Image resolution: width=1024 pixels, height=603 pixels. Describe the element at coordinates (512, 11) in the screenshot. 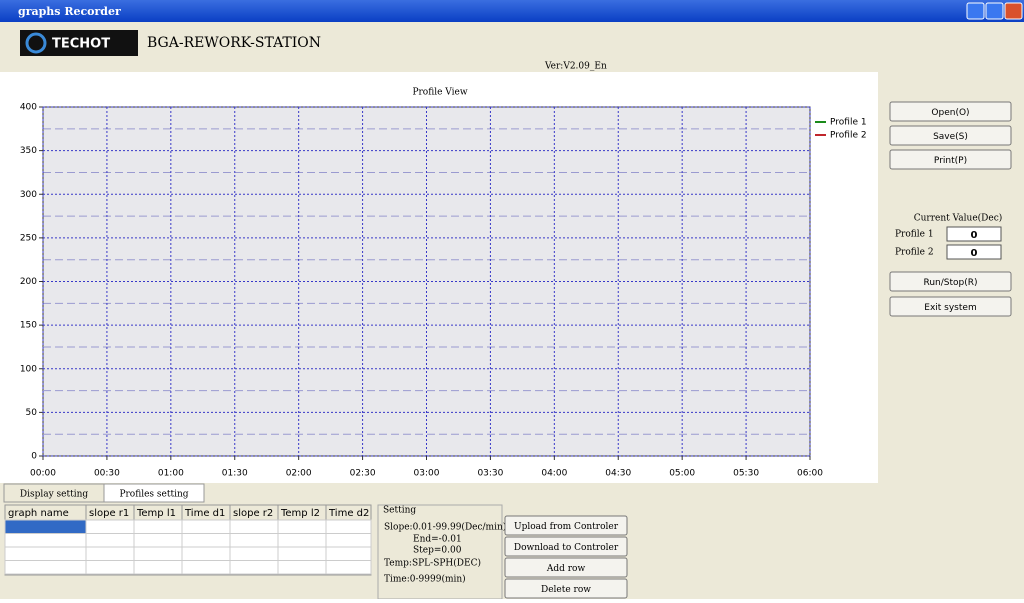

I see `title-bar` at that location.